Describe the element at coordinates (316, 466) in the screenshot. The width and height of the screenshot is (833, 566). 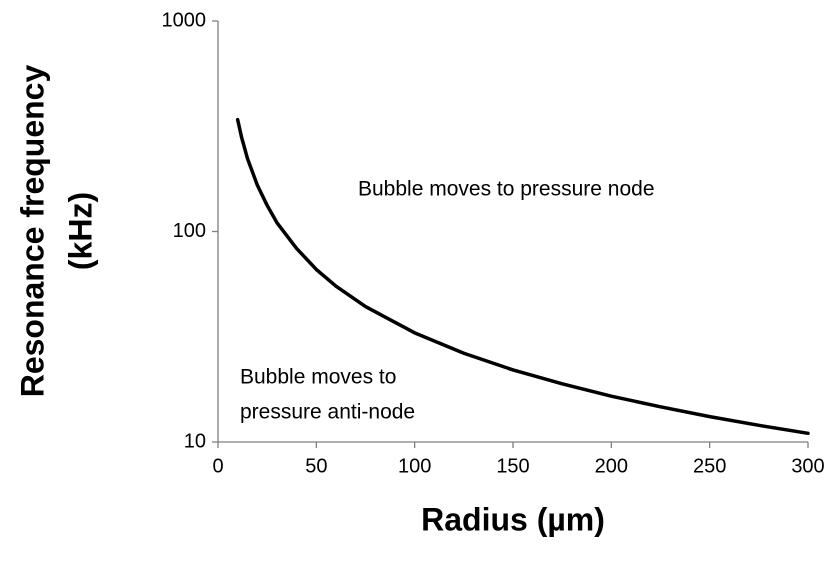
I see `x-tick-label: 50` at that location.